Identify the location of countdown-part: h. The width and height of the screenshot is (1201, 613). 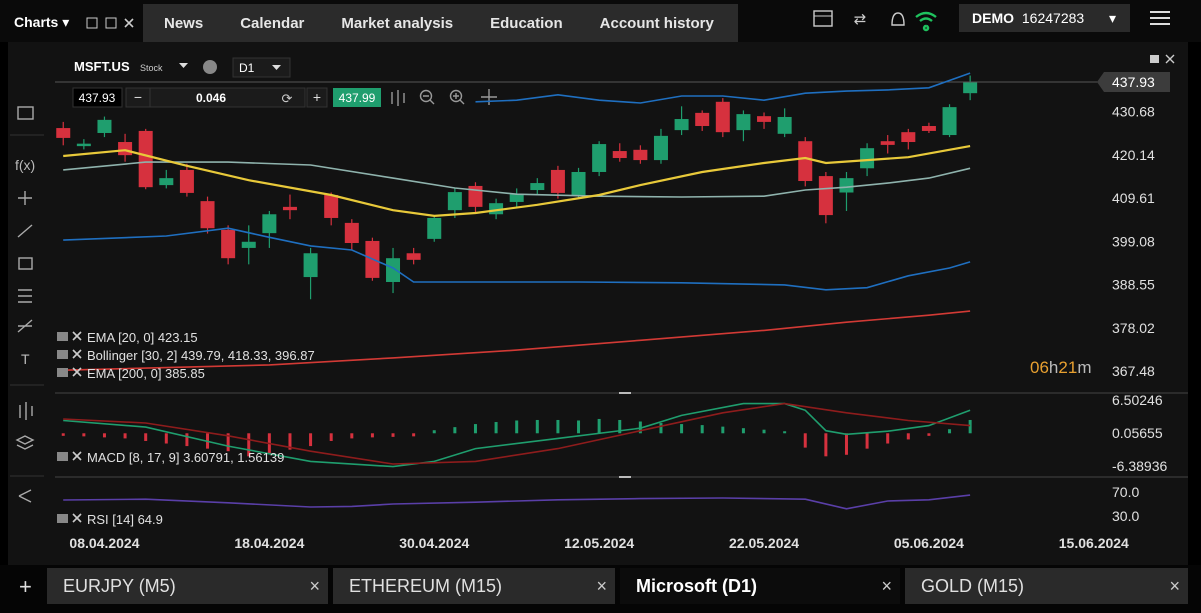
(1053, 367).